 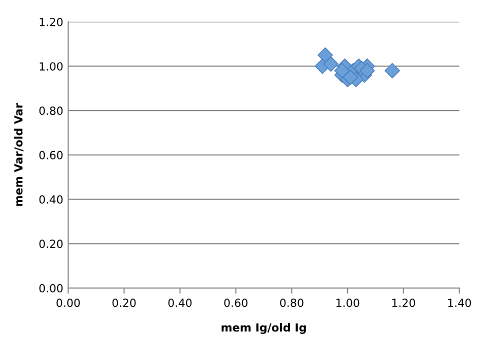 I want to click on y-tick-label: 0.80, so click(x=51, y=110).